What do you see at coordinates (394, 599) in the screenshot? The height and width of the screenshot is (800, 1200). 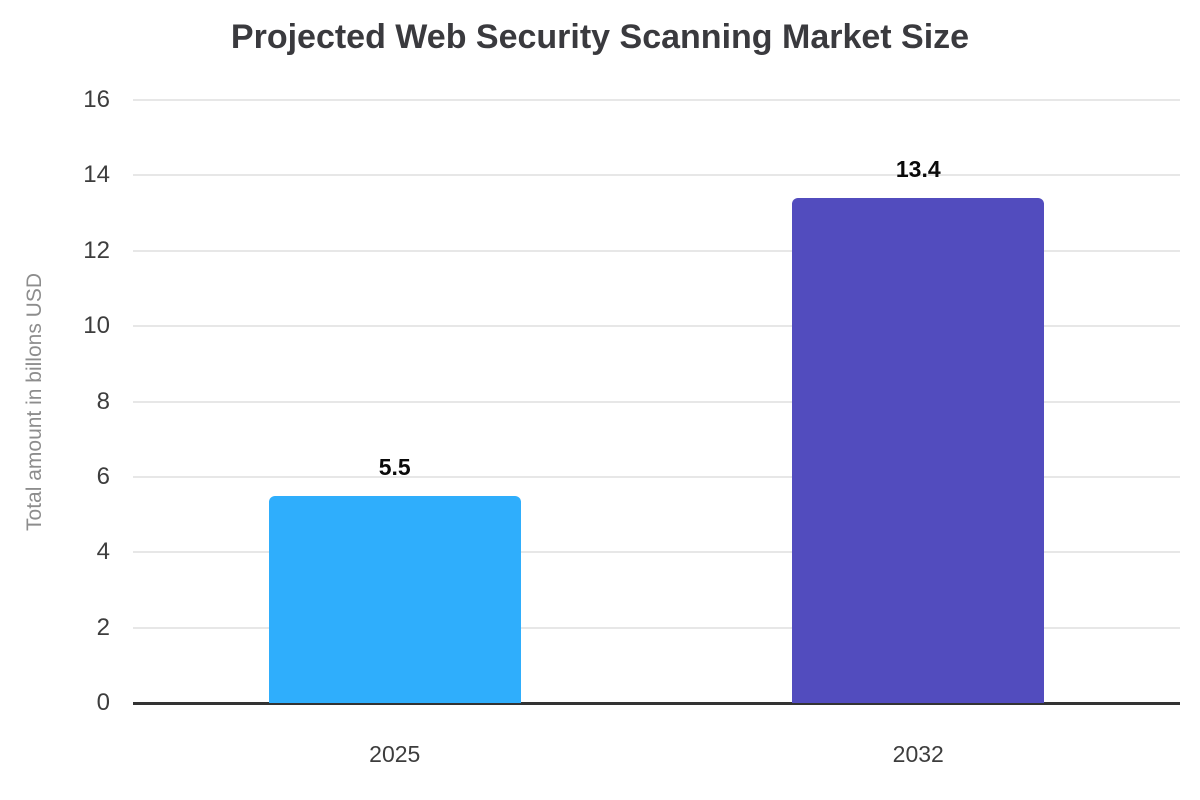 I see `bar-2025` at bounding box center [394, 599].